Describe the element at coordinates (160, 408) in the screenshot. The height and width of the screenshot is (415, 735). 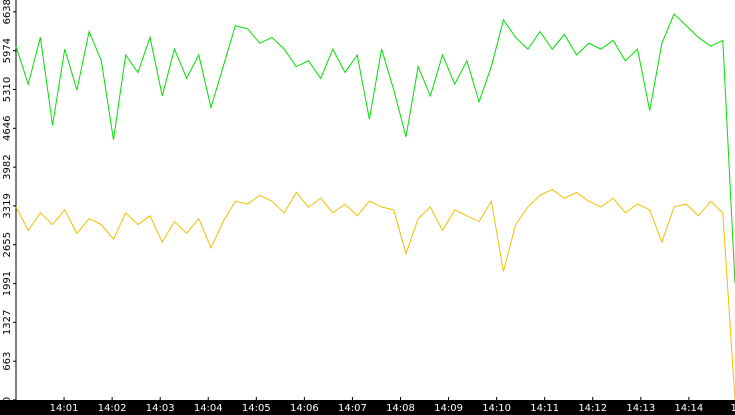
I see `x-tick-label: 14:03` at that location.